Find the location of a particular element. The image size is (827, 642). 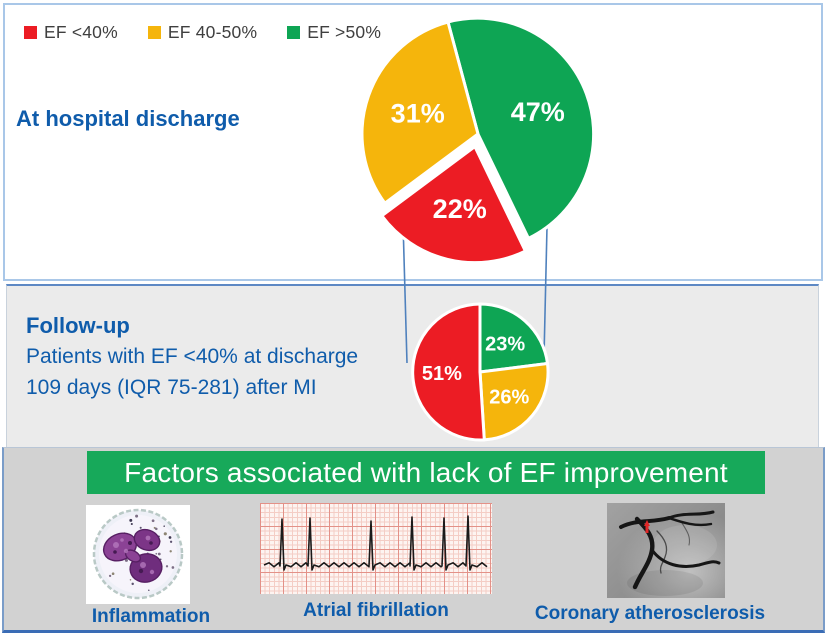

nucleus-highlights is located at coordinates (134, 555).